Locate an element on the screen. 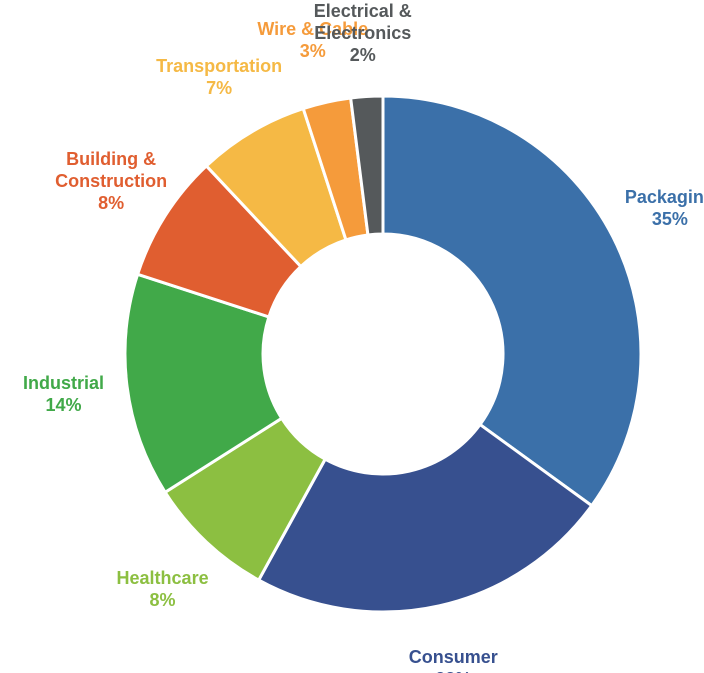 This screenshot has width=704, height=673. value-label: 14% is located at coordinates (63, 405).